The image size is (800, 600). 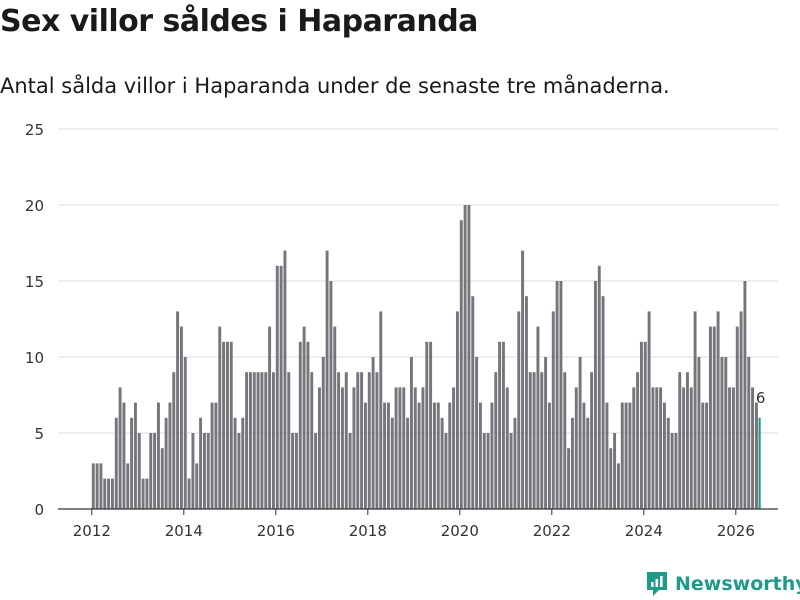 I want to click on newsworthy-logo: Newsworthy, so click(x=722, y=584).